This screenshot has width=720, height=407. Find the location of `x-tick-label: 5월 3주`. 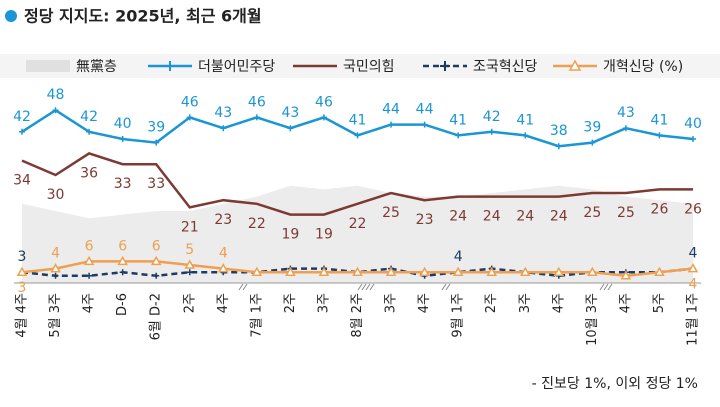

x-tick-label: 5월 3주 is located at coordinates (55, 315).